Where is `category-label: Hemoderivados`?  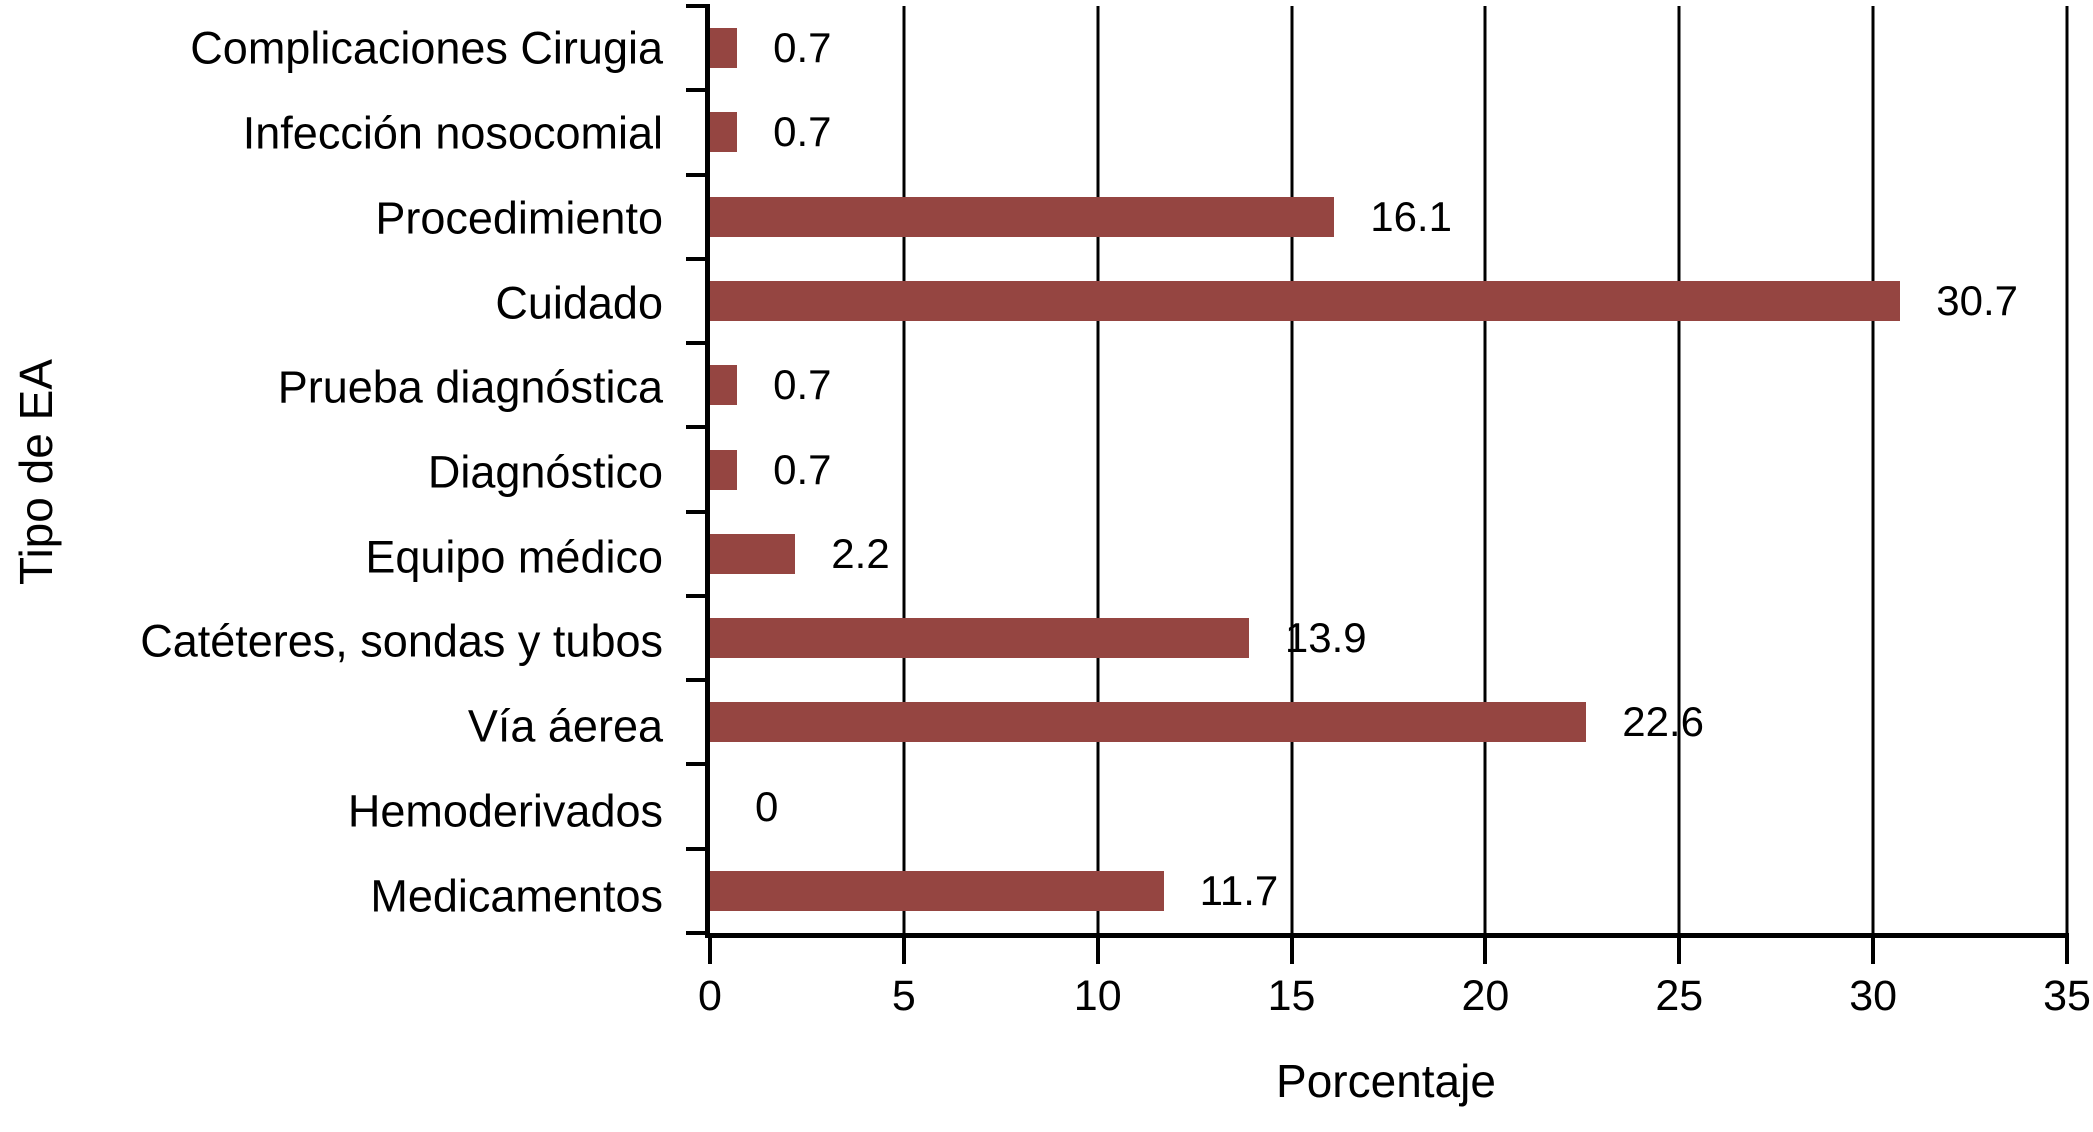 category-label: Hemoderivados is located at coordinates (505, 811).